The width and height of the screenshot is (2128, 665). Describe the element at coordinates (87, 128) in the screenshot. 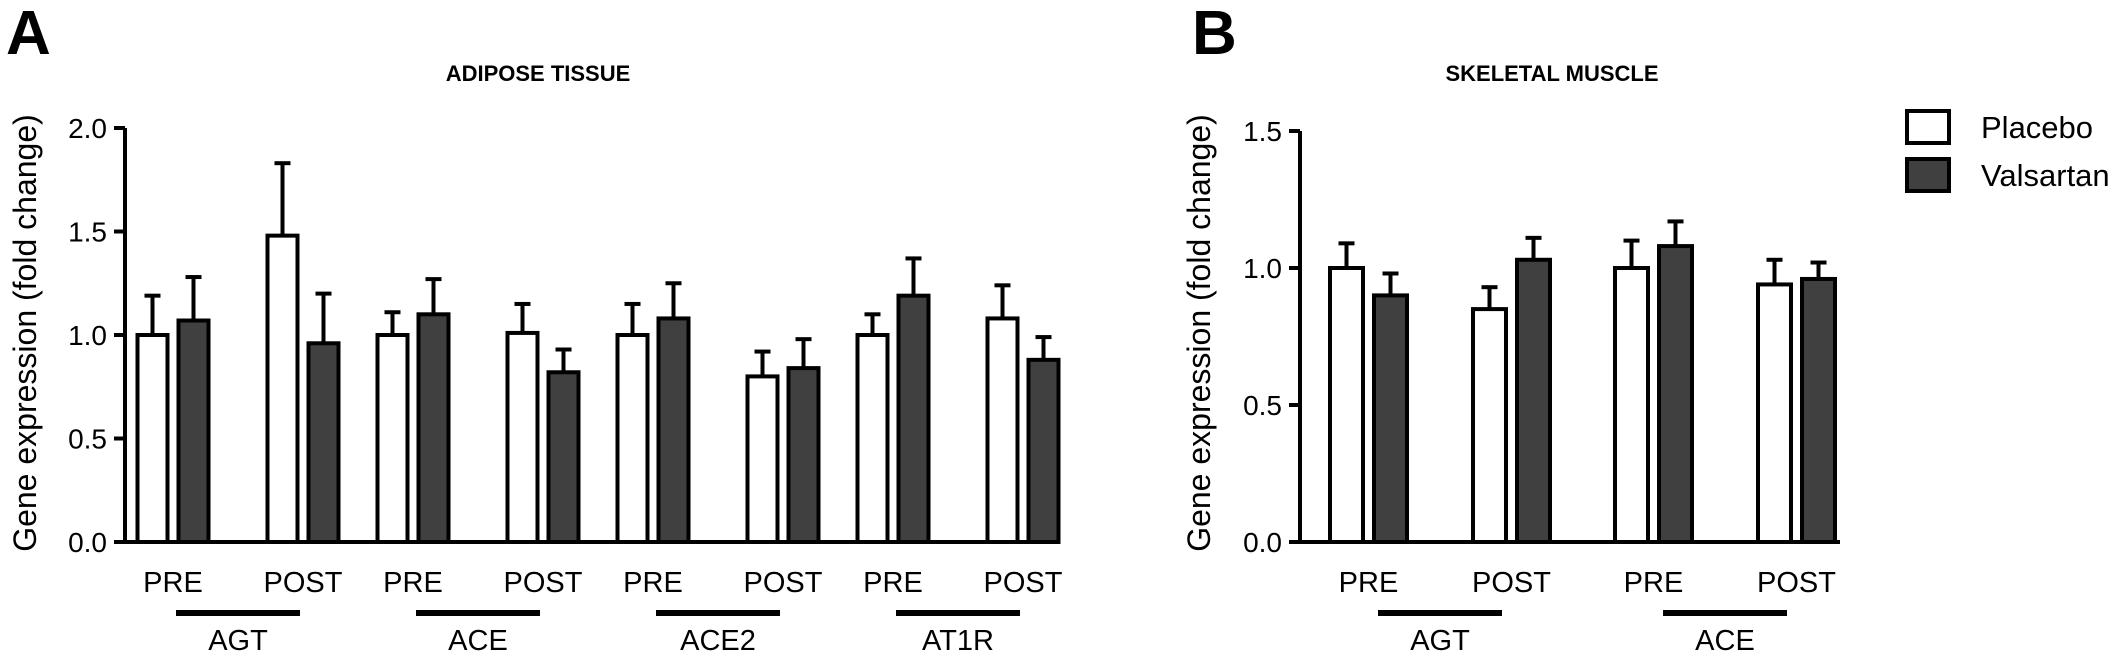

I see `y-tick-label: 2.0` at that location.